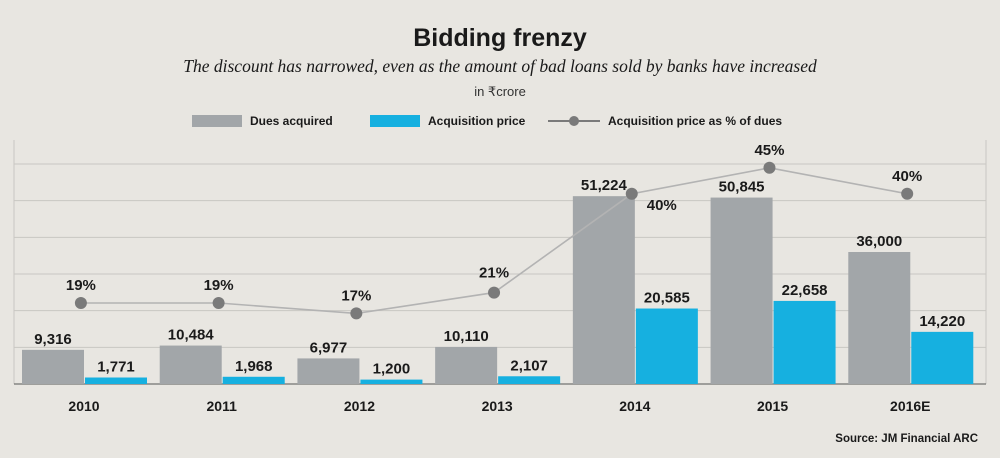 The height and width of the screenshot is (458, 1000). What do you see at coordinates (477, 121) in the screenshot?
I see `legend-label-acquisition-price: Acquisition price` at bounding box center [477, 121].